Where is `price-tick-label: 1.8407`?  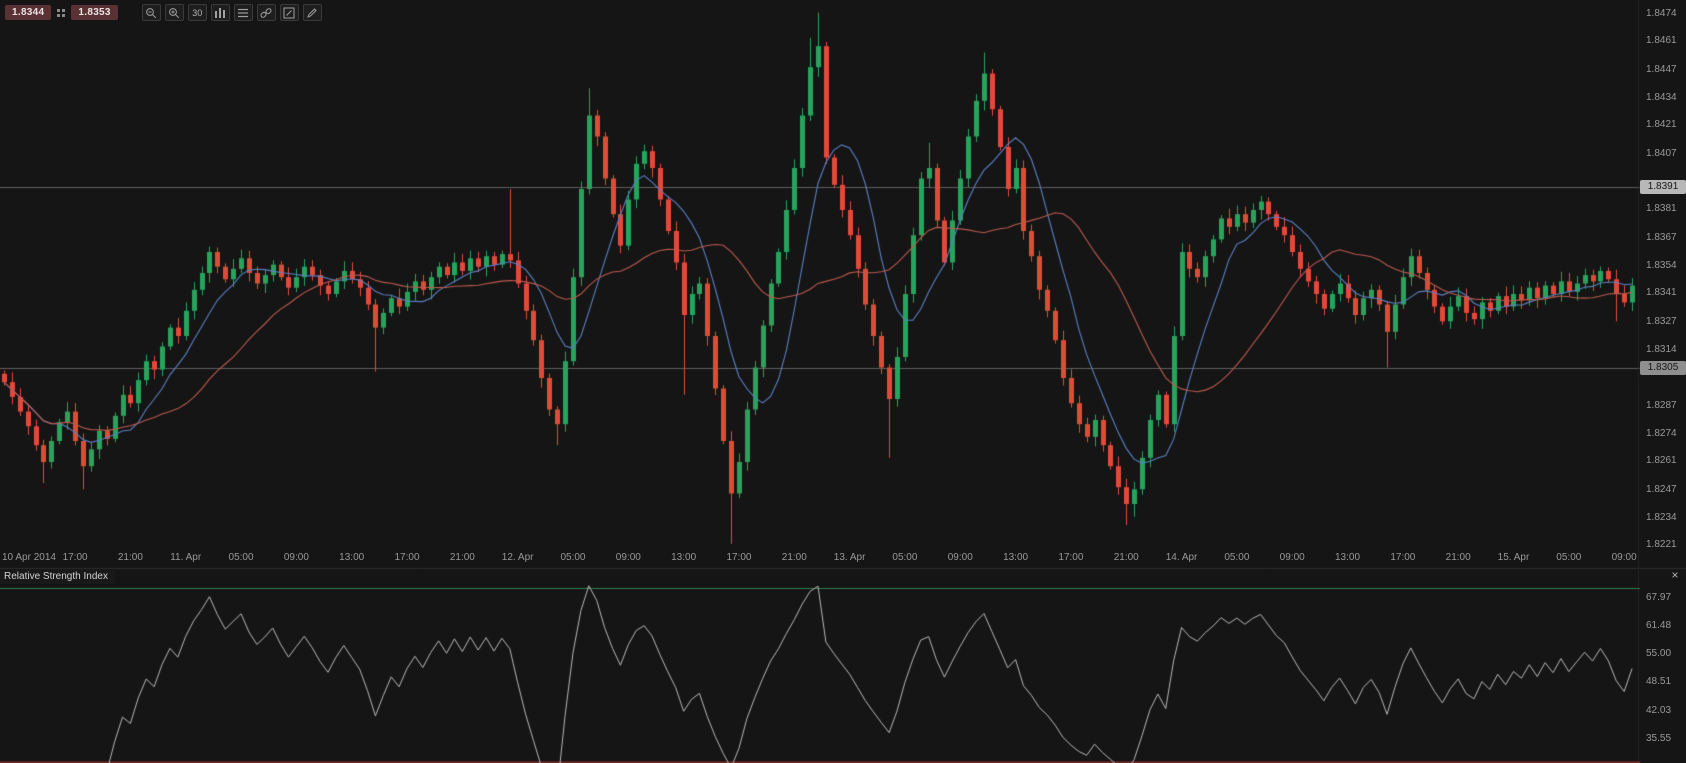 price-tick-label: 1.8407 is located at coordinates (1661, 154).